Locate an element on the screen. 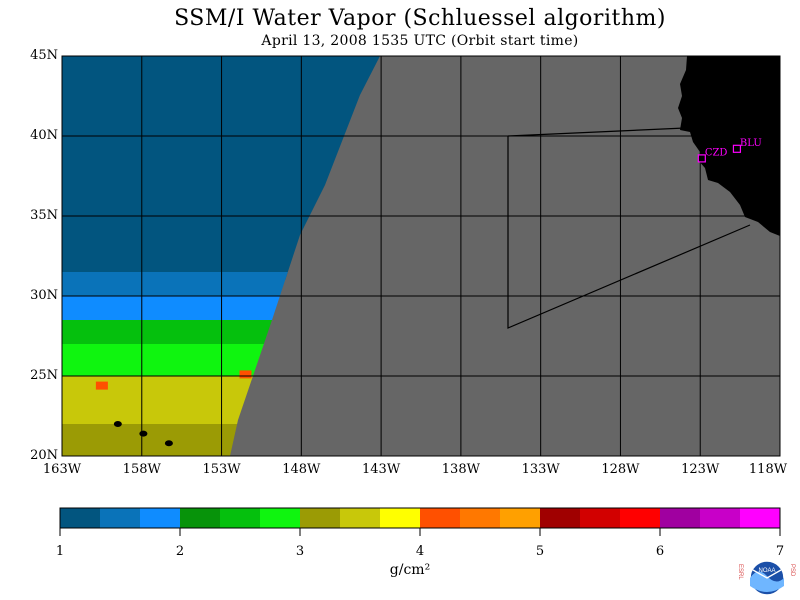  colorbar is located at coordinates (420, 522).